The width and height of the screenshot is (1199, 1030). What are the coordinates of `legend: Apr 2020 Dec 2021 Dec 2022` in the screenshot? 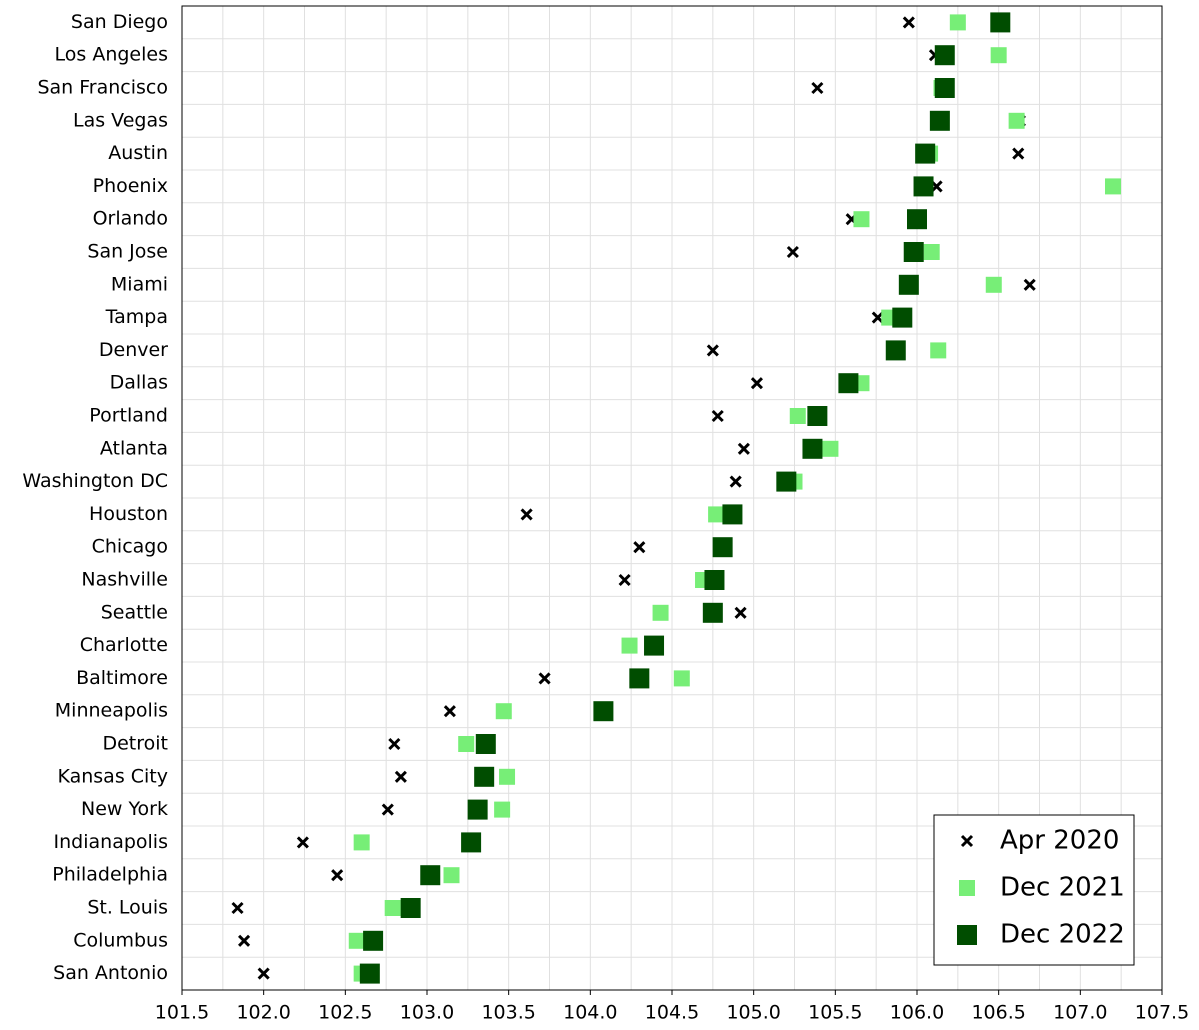 It's located at (1034, 890).